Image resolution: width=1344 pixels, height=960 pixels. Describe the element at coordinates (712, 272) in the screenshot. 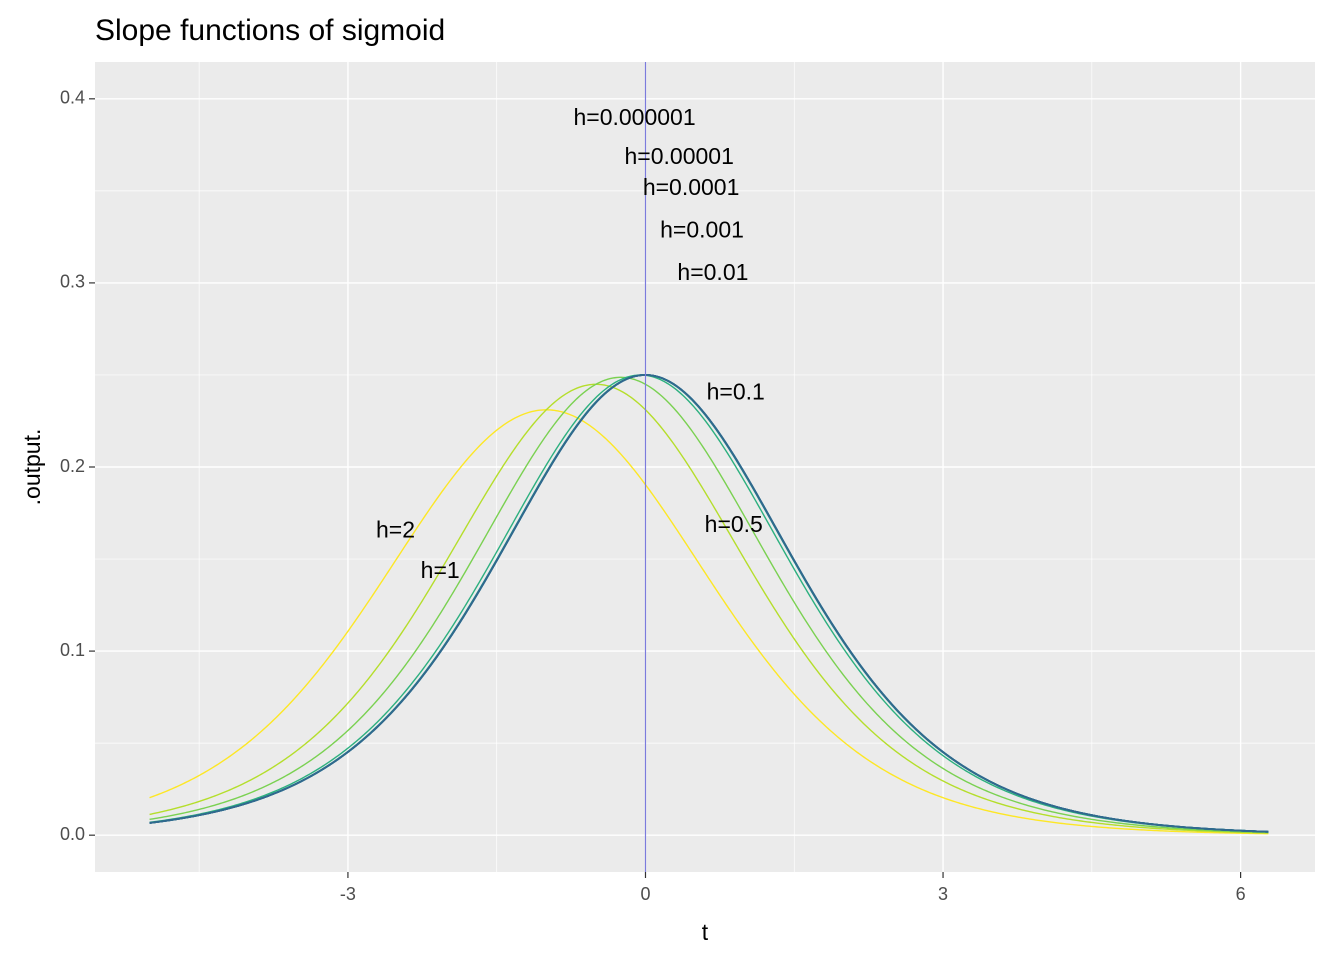

I see `curve-label: h=0.01` at that location.